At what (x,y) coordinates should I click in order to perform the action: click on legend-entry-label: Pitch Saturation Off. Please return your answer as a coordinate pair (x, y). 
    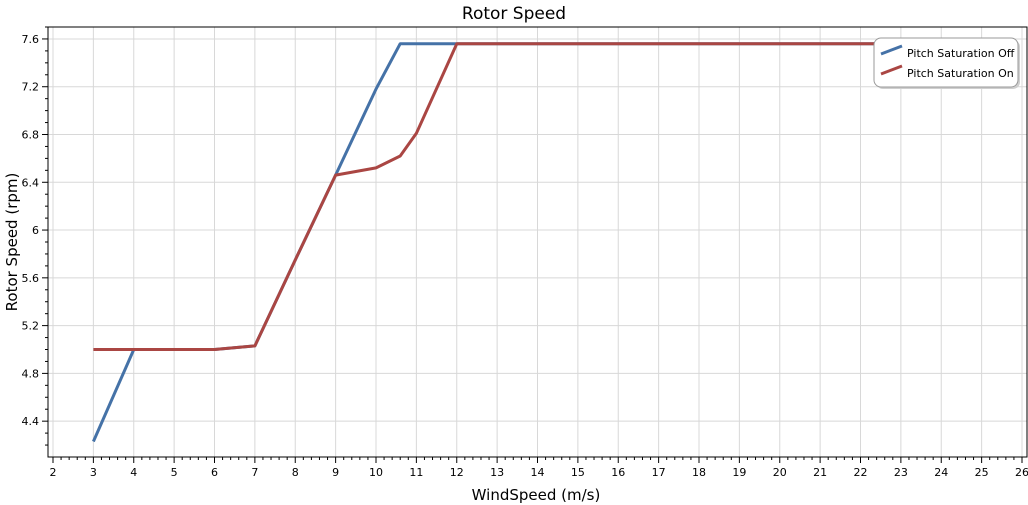
    Looking at the image, I should click on (961, 53).